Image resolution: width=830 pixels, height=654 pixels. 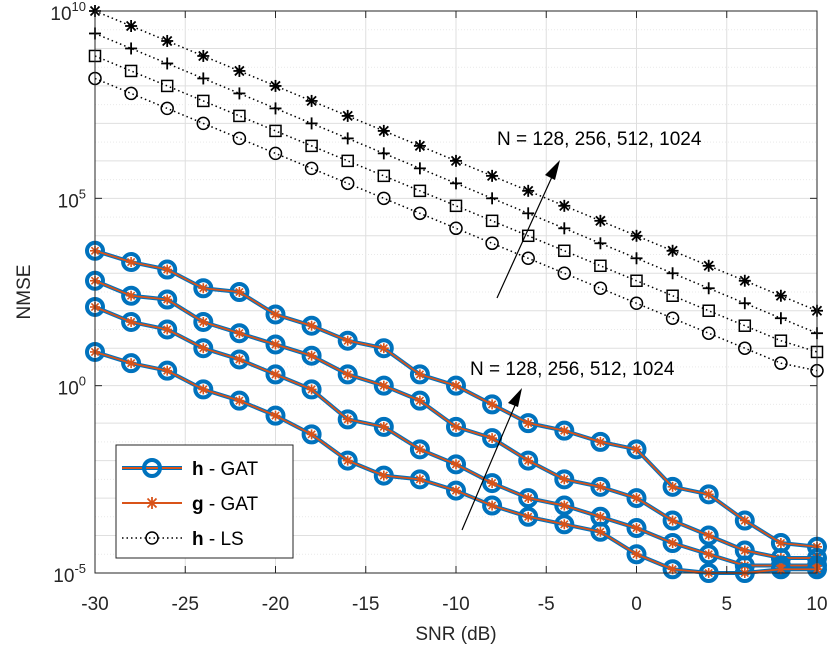 I want to click on y-axis-label: NMSE, so click(x=24, y=292).